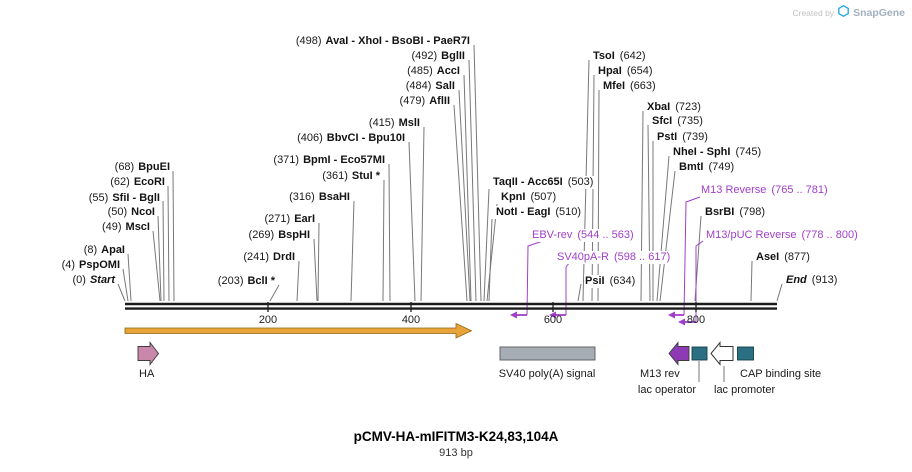 Image resolution: width=912 pixels, height=472 pixels. What do you see at coordinates (666, 390) in the screenshot?
I see `feature-label-lac-operator: lac operator` at bounding box center [666, 390].